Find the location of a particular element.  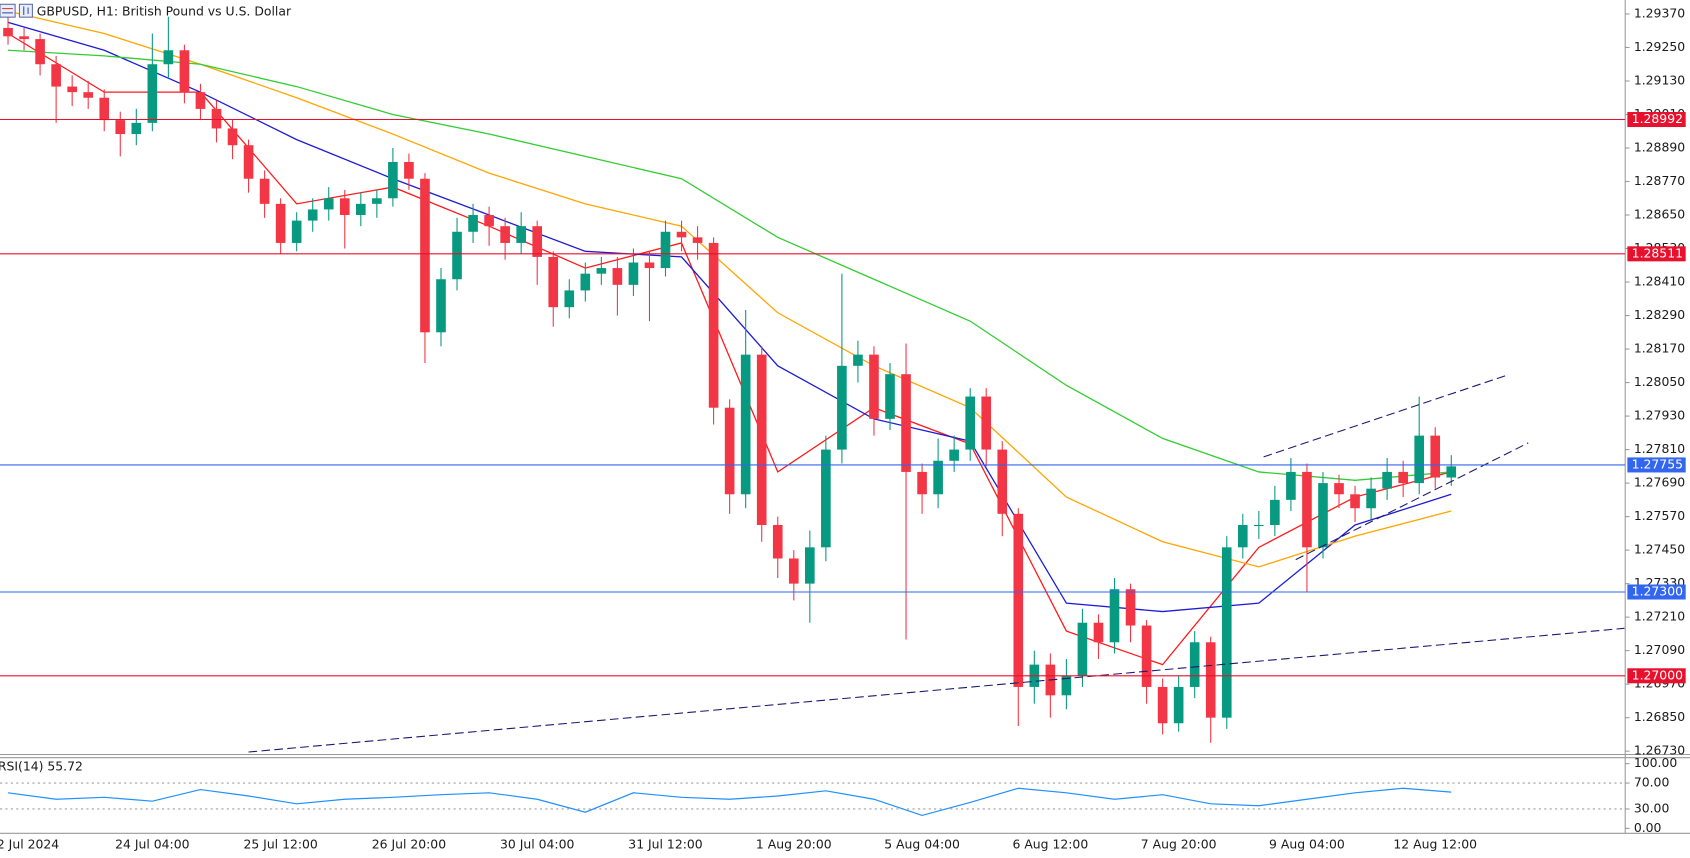

x-tick-label: 1 Aug 20:00 is located at coordinates (794, 845).